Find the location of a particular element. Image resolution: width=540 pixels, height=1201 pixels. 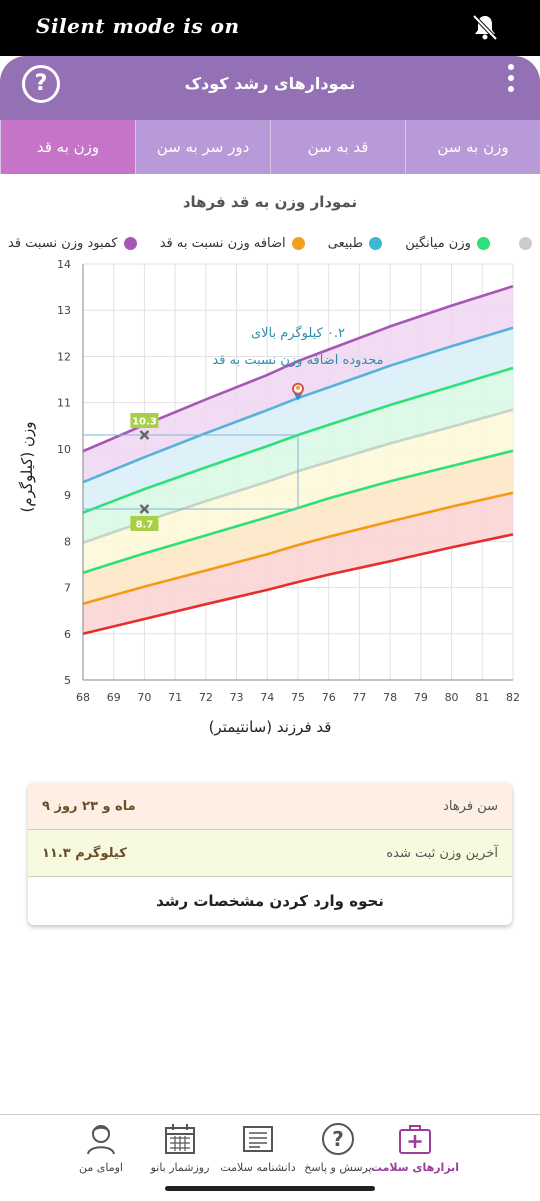

kebab-menu-icon is located at coordinates (511, 81).